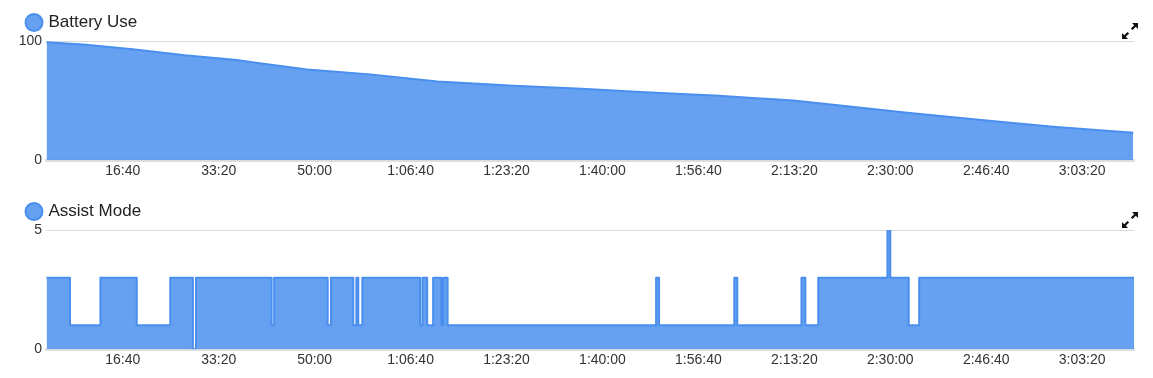  Describe the element at coordinates (30, 39) in the screenshot. I see `y-tick-label: 100` at that location.